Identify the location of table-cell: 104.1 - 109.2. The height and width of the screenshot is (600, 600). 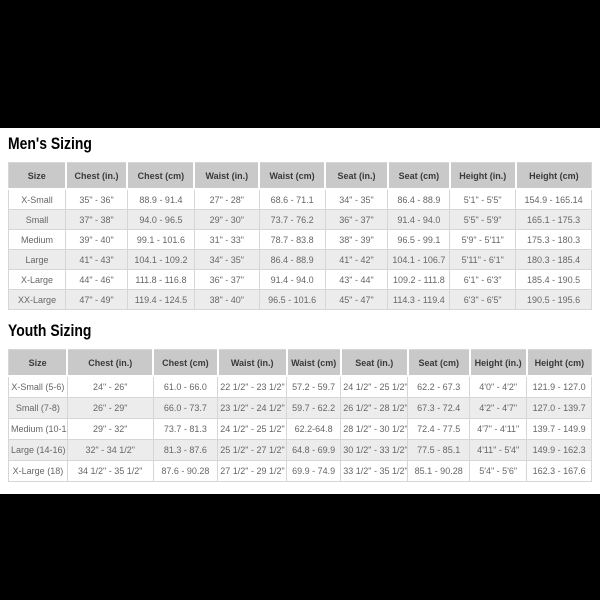
(160, 259).